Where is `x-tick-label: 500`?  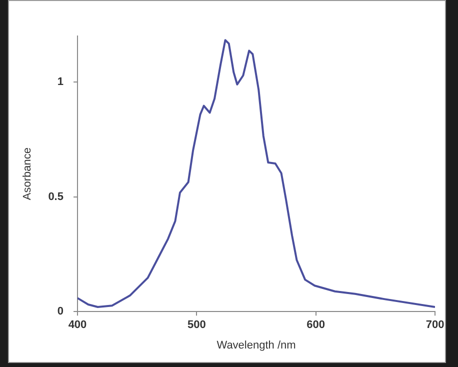 x-tick-label: 500 is located at coordinates (196, 325).